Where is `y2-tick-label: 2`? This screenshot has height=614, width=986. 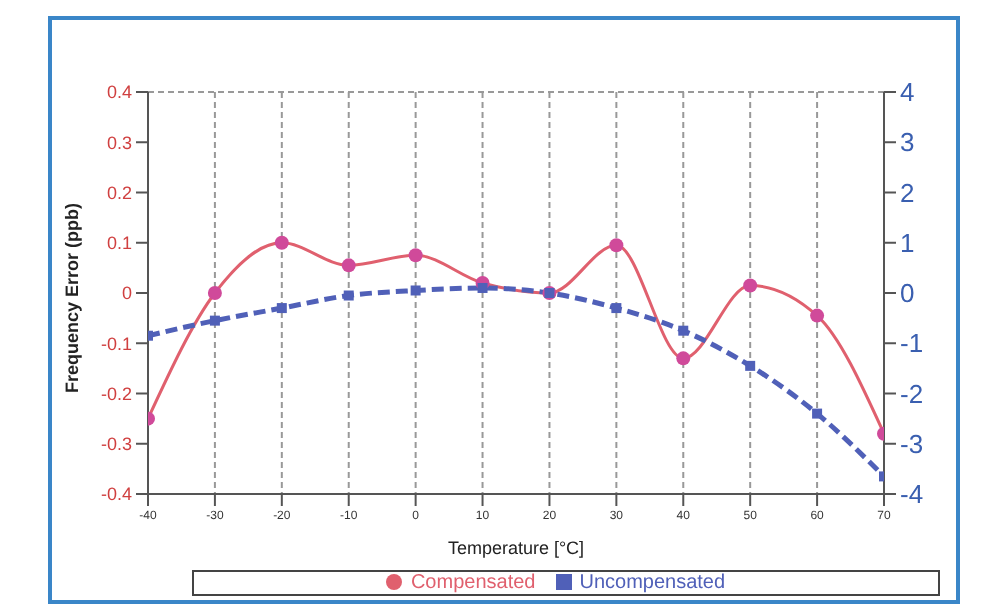 y2-tick-label: 2 is located at coordinates (907, 192).